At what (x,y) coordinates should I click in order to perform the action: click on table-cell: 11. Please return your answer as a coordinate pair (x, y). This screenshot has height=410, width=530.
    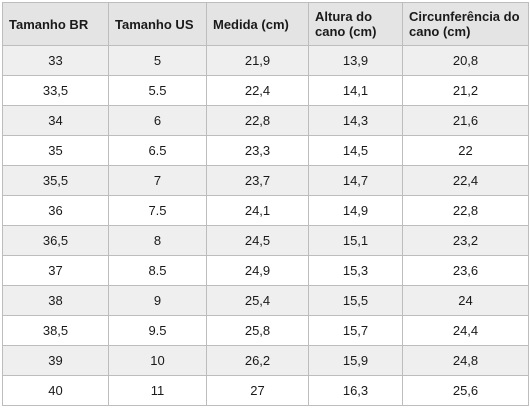
    Looking at the image, I should click on (157, 390).